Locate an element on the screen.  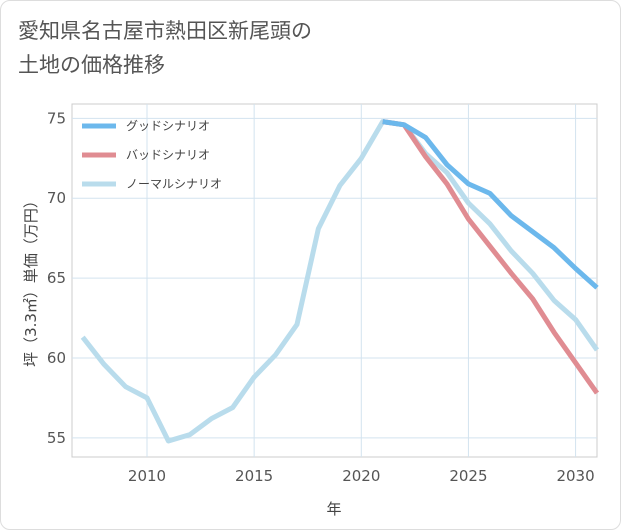
x-tick-label: 2015 is located at coordinates (254, 476).